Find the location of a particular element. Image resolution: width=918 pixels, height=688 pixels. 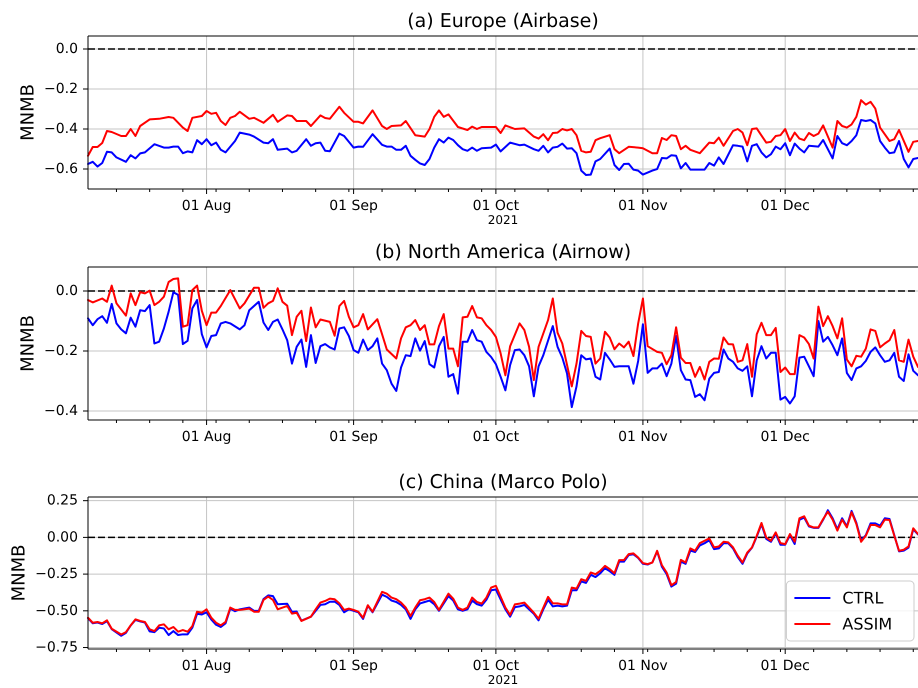

chart-title: (c) China (Marco Polo) is located at coordinates (503, 482).